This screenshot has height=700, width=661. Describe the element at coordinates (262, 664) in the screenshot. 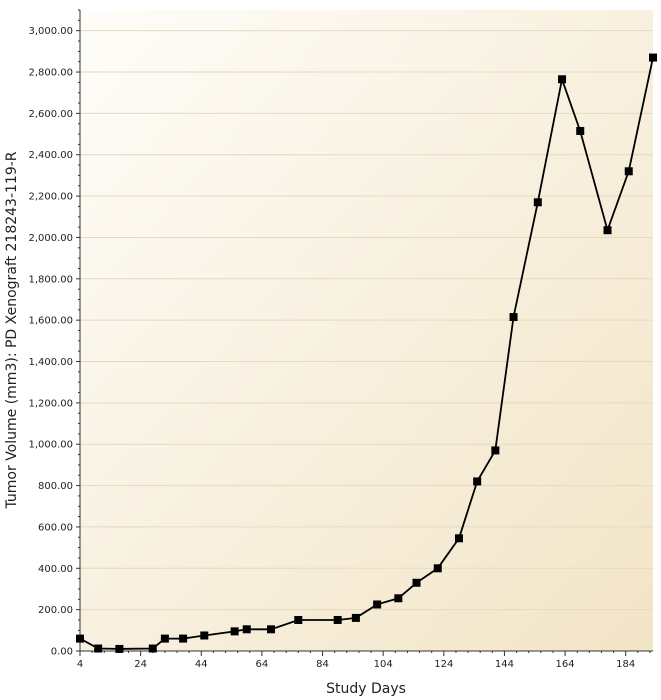

I see `x-tick-label: 64` at that location.